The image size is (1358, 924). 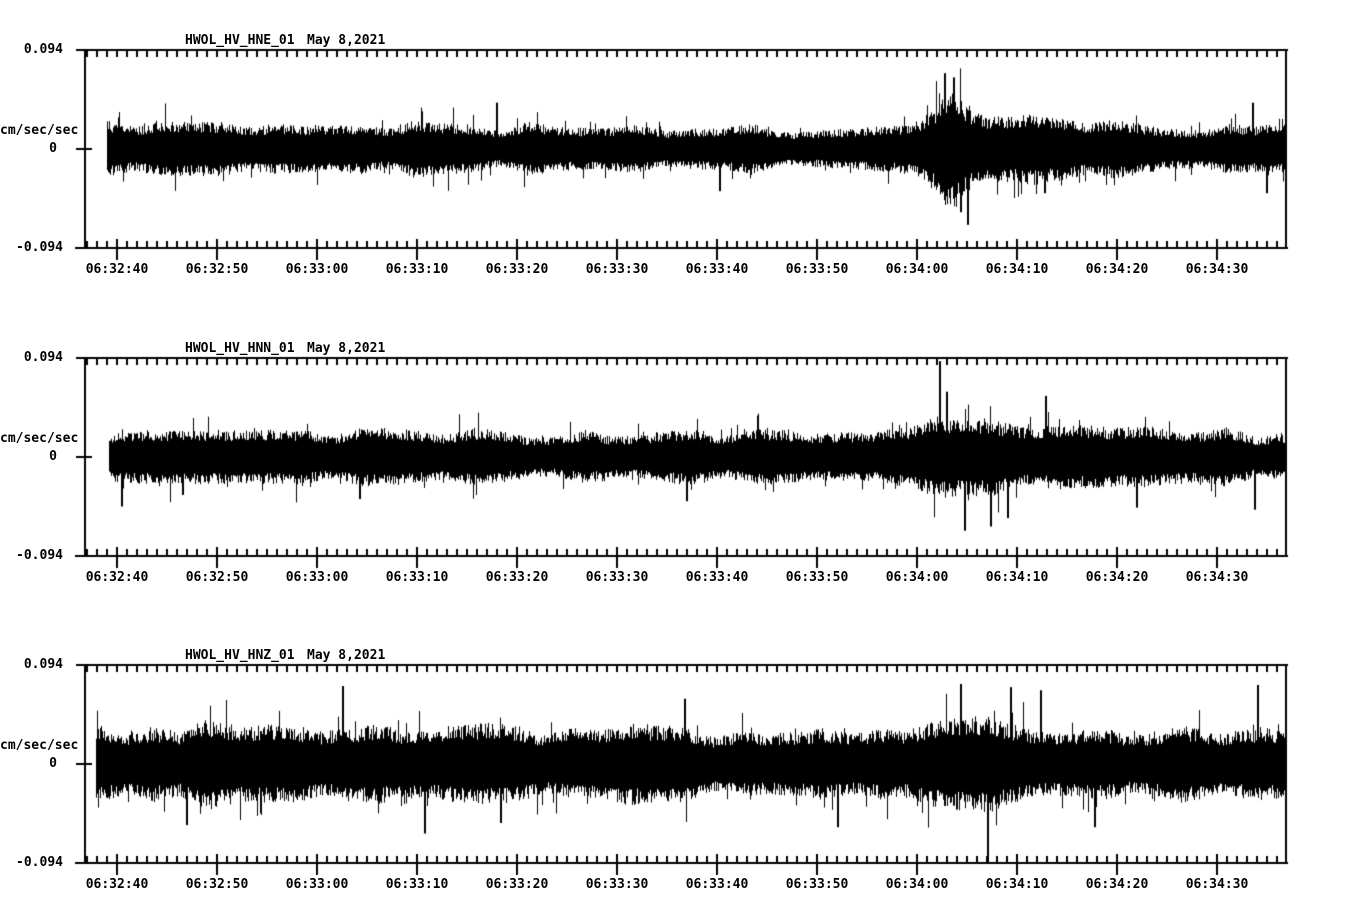 What do you see at coordinates (240, 40) in the screenshot?
I see `trace-title-station: HWOL_HV_HNE_01` at bounding box center [240, 40].